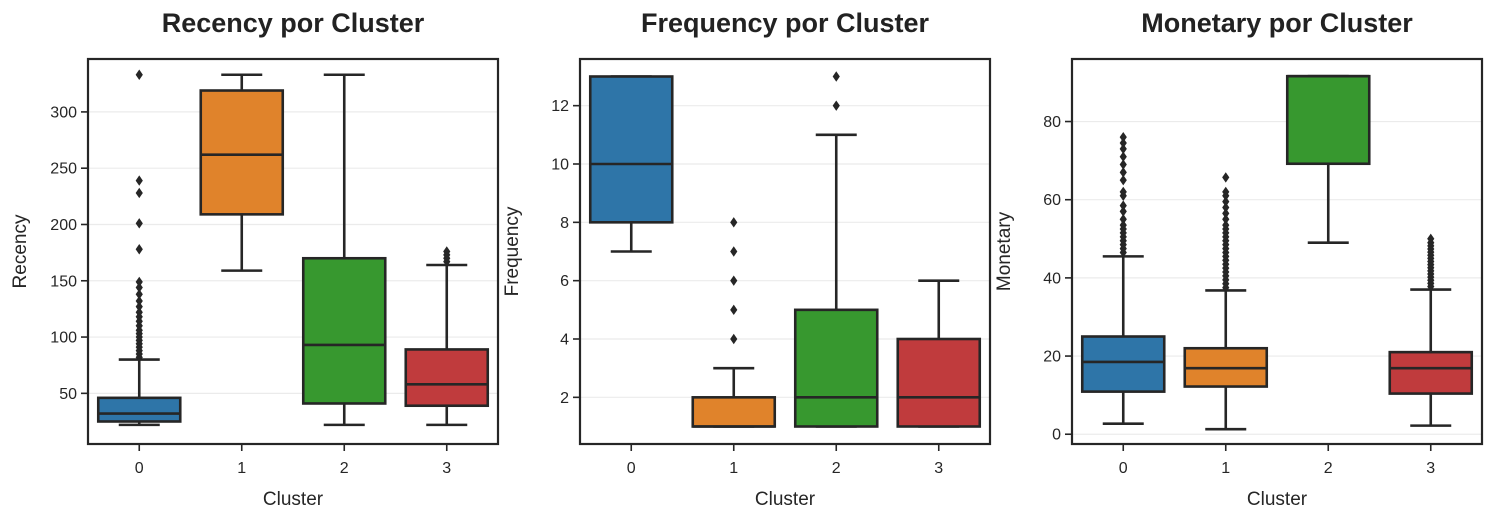  Describe the element at coordinates (785, 499) in the screenshot. I see `frequency-x-axis-label: Cluster` at that location.